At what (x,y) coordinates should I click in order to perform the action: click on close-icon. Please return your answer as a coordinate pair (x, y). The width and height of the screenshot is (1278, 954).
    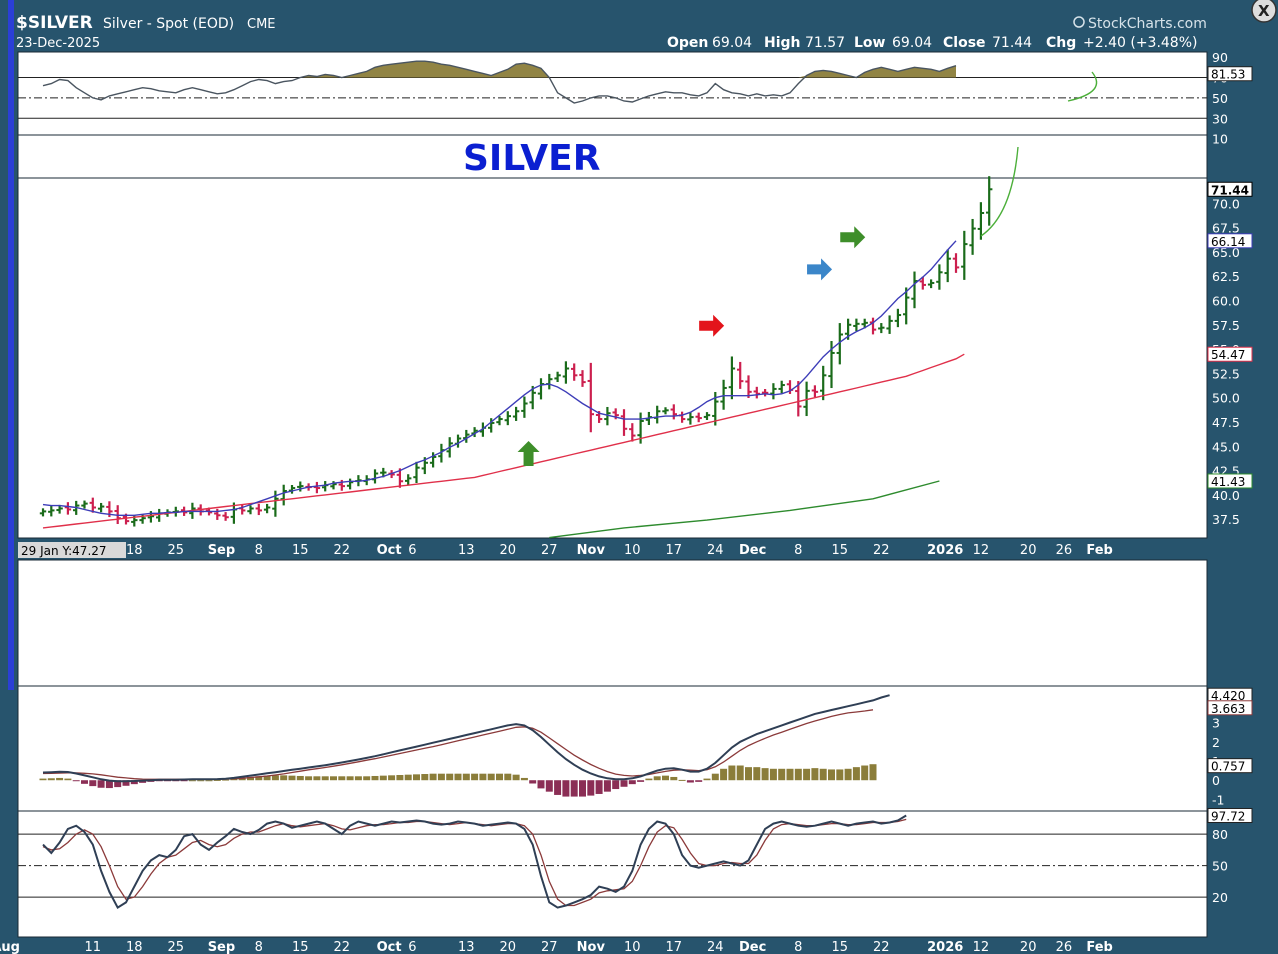
    Looking at the image, I should click on (1264, 11).